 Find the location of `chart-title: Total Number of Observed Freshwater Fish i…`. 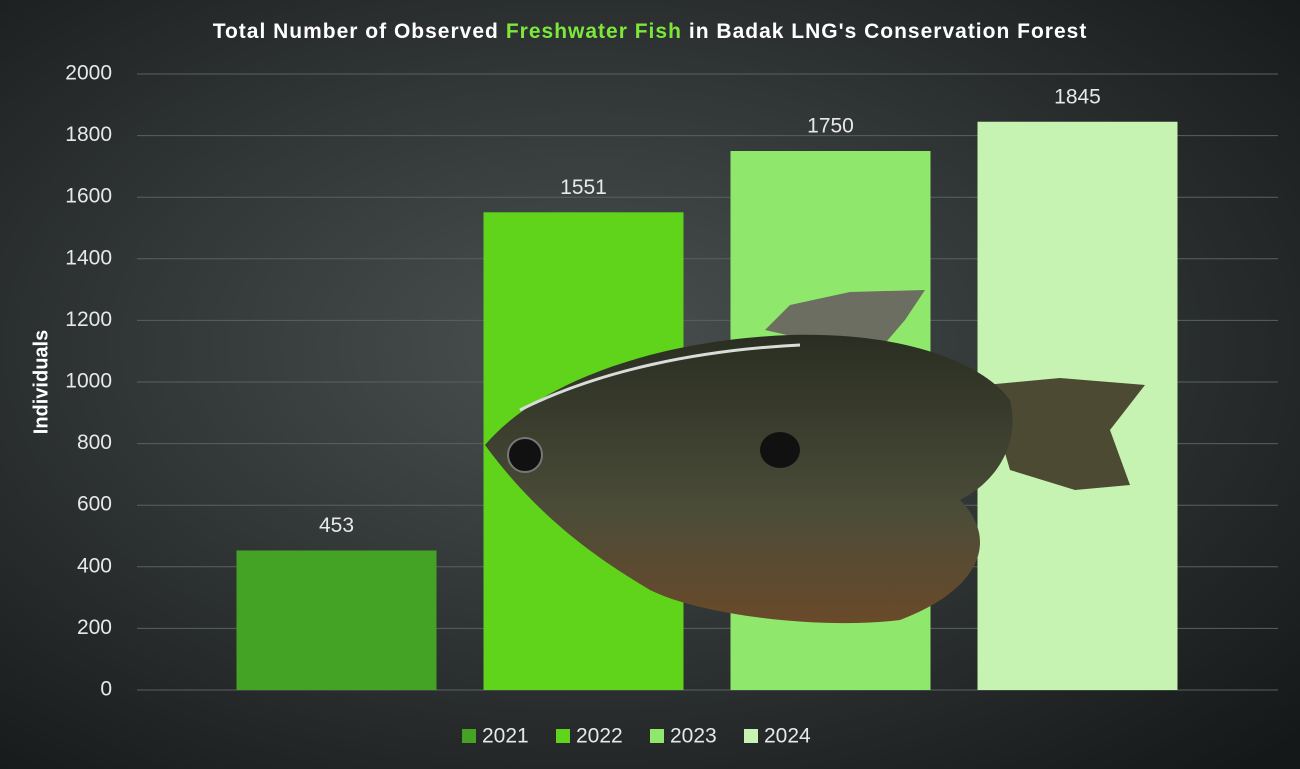

chart-title: Total Number of Observed Freshwater Fish i… is located at coordinates (650, 31).